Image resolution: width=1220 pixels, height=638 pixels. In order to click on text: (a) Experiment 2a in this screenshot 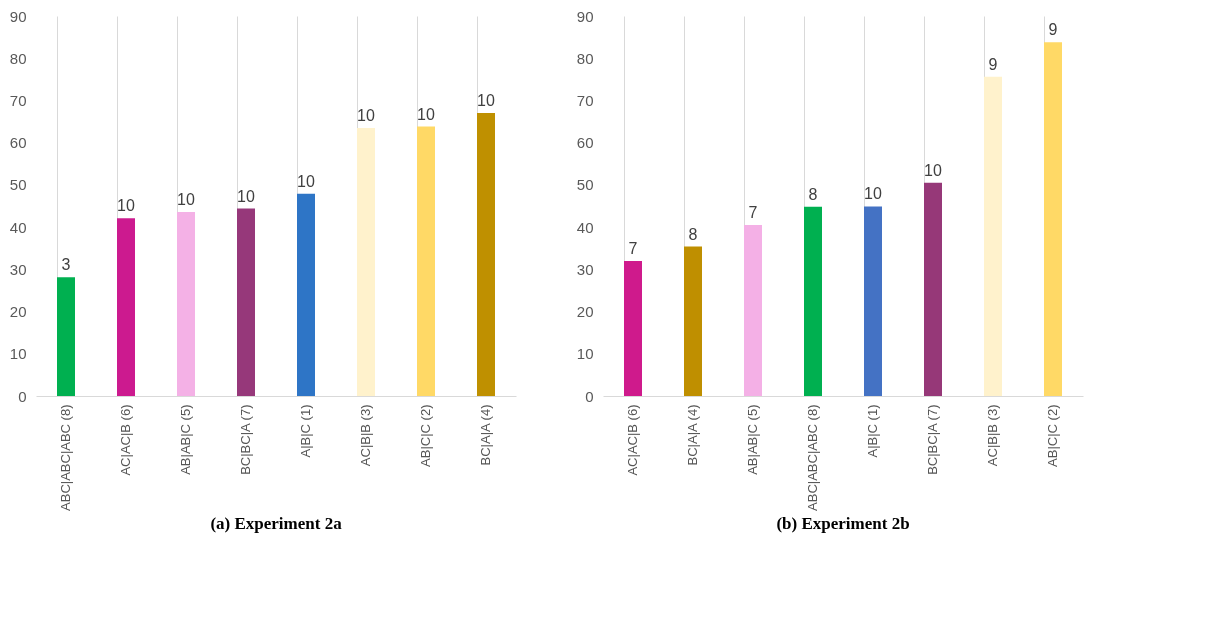, I will do `click(276, 524)`.